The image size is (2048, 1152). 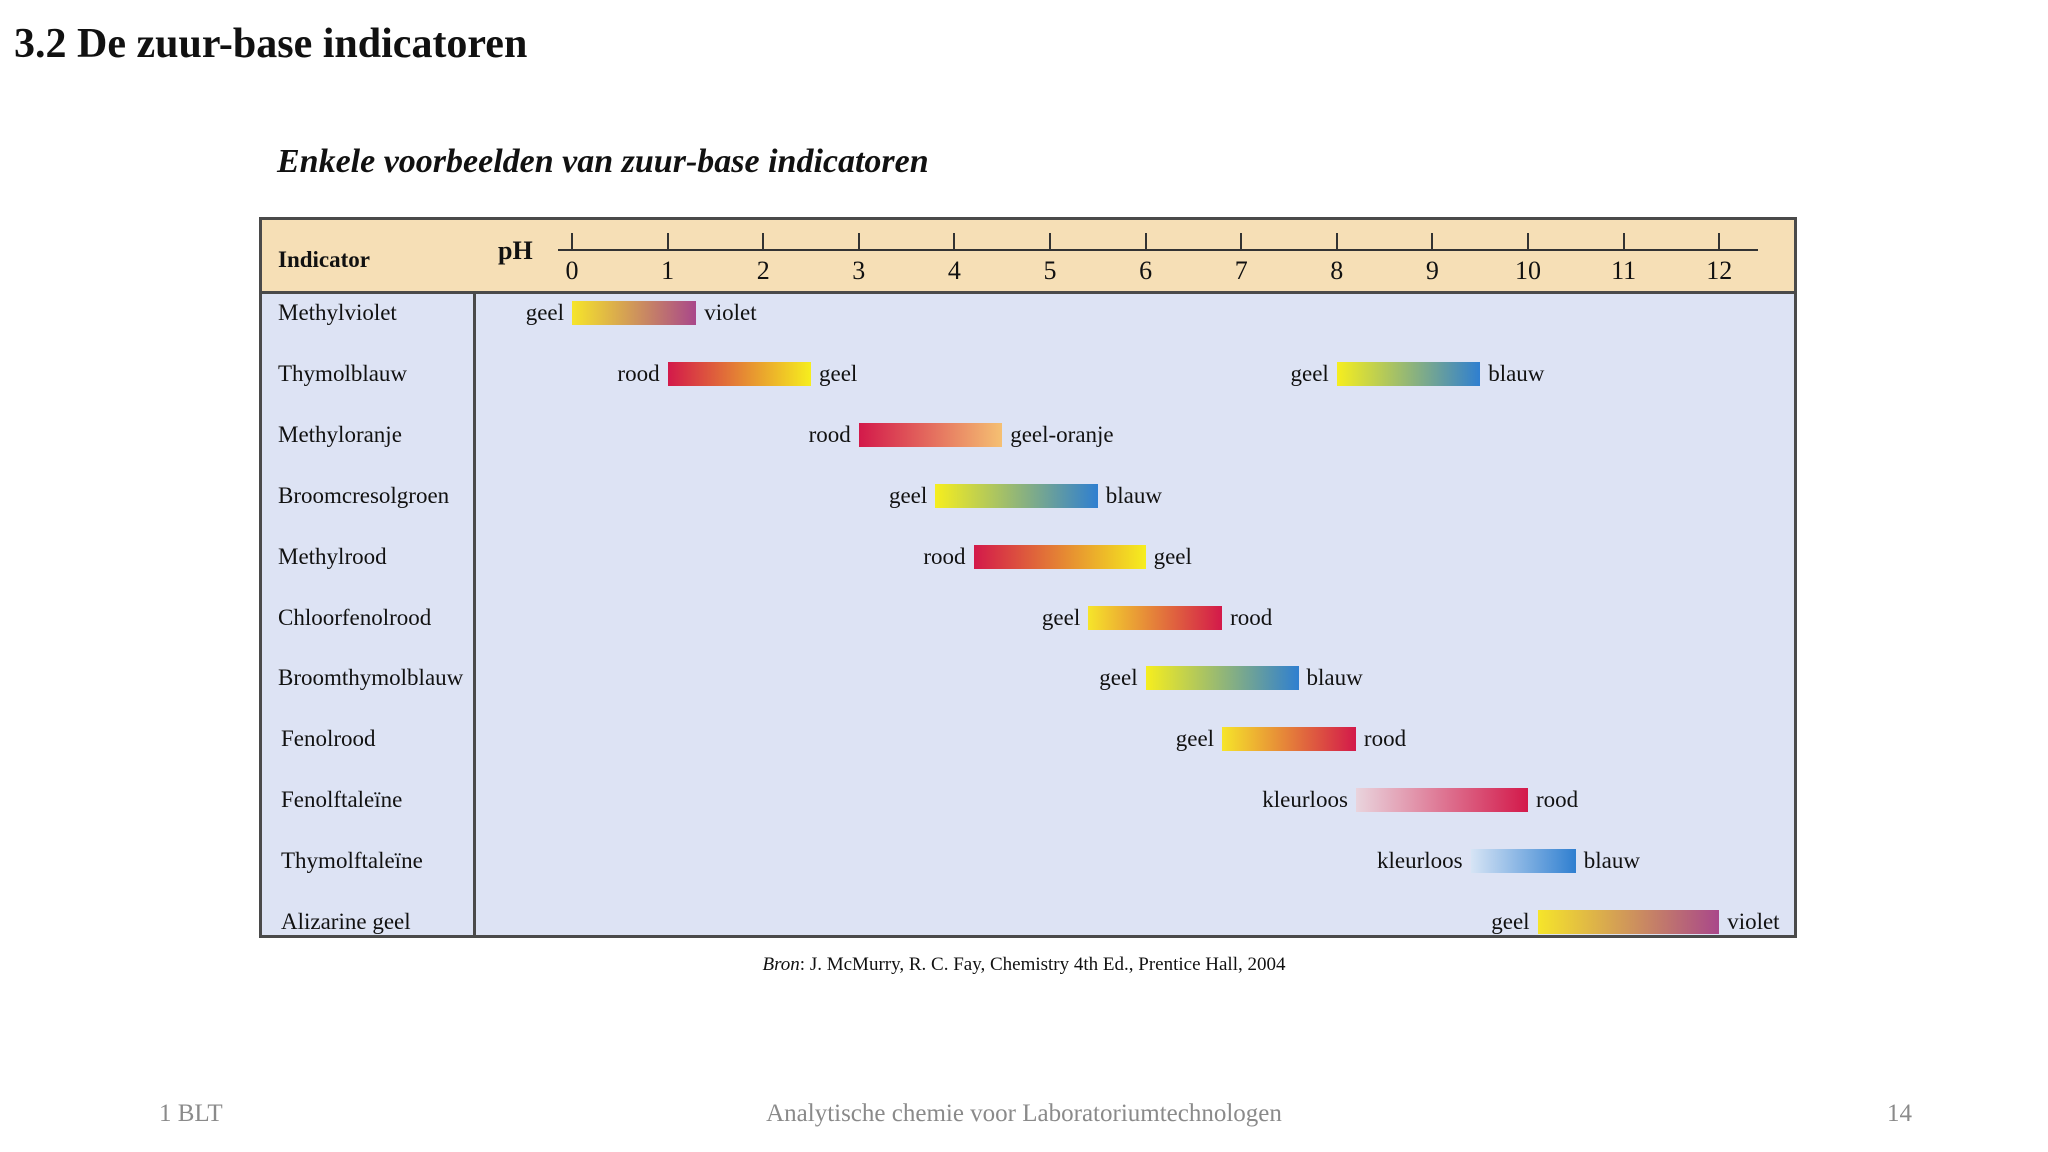 What do you see at coordinates (1241, 270) in the screenshot?
I see `ph-tick-label-7: 7` at bounding box center [1241, 270].